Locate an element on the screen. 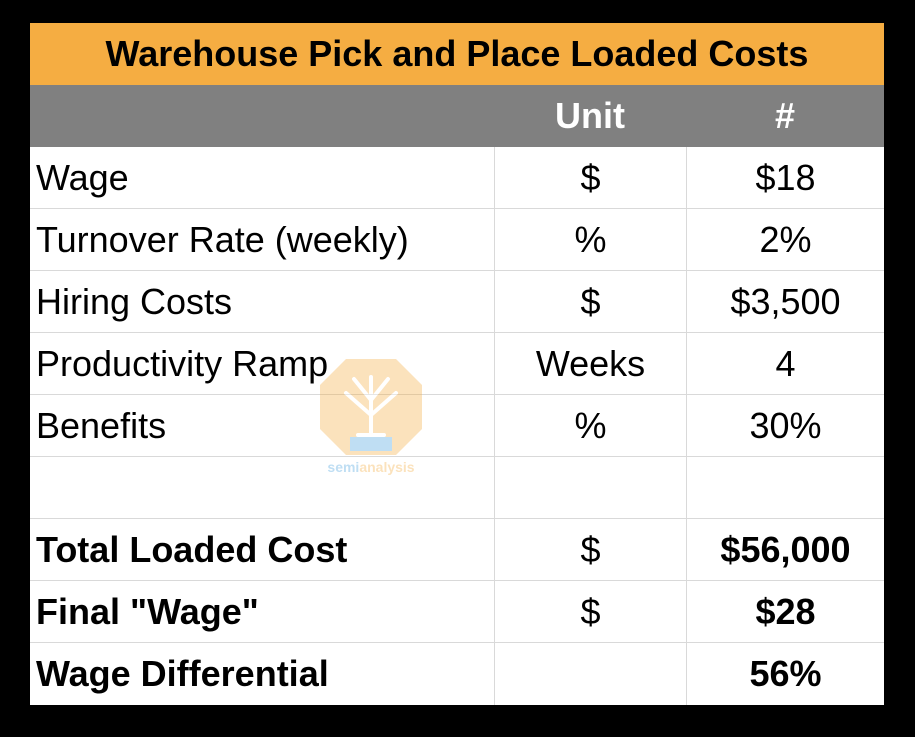 The height and width of the screenshot is (737, 915). row-value: $56,000 is located at coordinates (785, 550).